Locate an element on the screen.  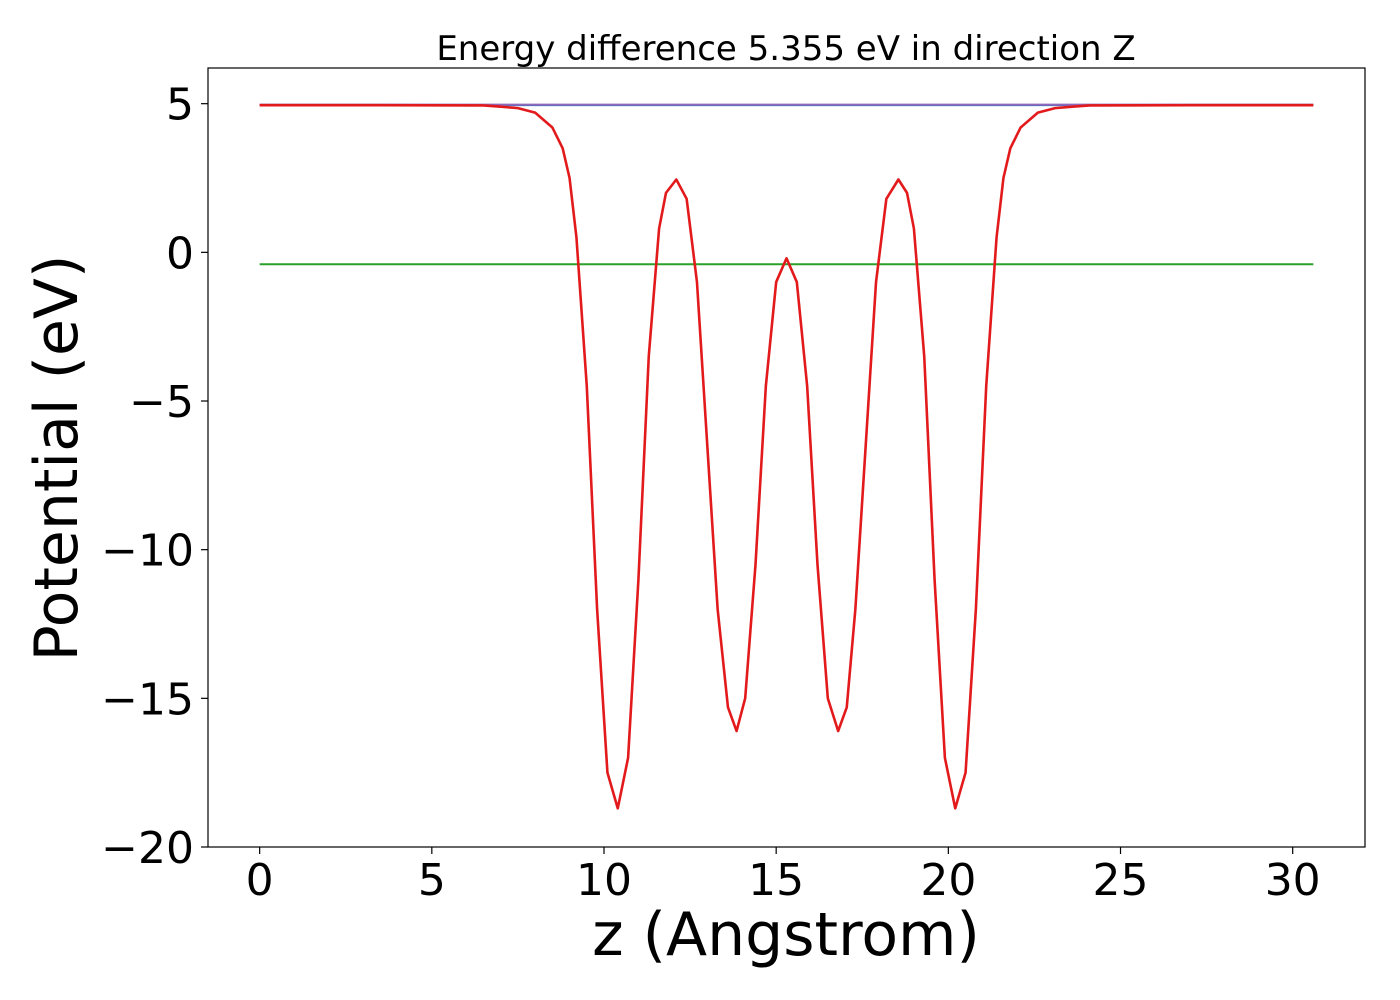
x-tick-label: 25 is located at coordinates (1121, 880).